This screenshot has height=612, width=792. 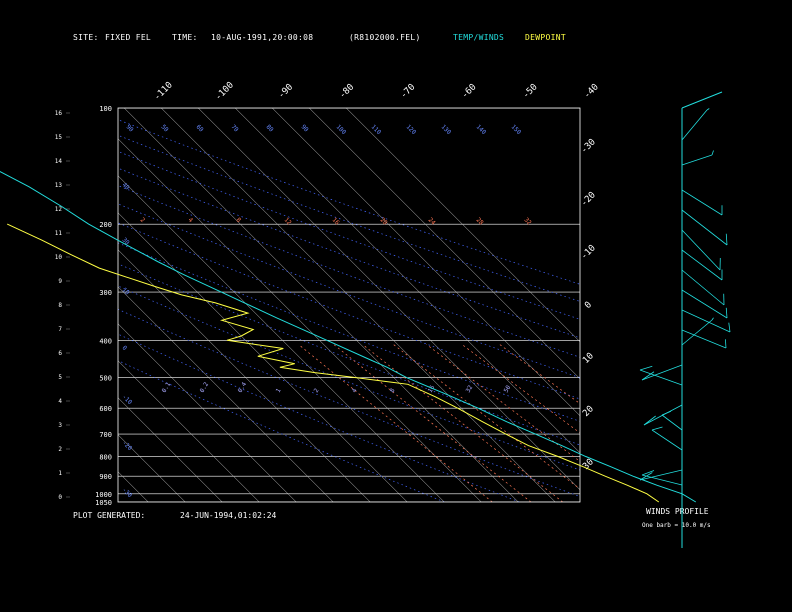 What do you see at coordinates (105, 457) in the screenshot?
I see `pressure-tick-label: 800` at bounding box center [105, 457].